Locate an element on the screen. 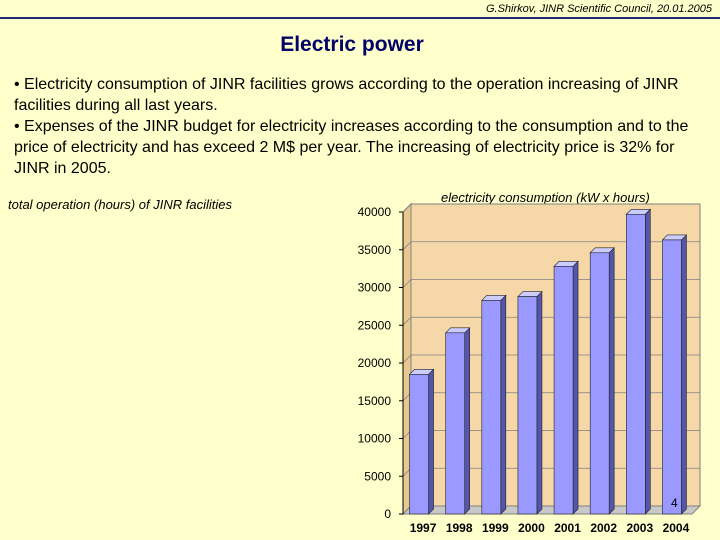 This screenshot has width=720, height=540. x-tick-label: 2003 is located at coordinates (639, 528).